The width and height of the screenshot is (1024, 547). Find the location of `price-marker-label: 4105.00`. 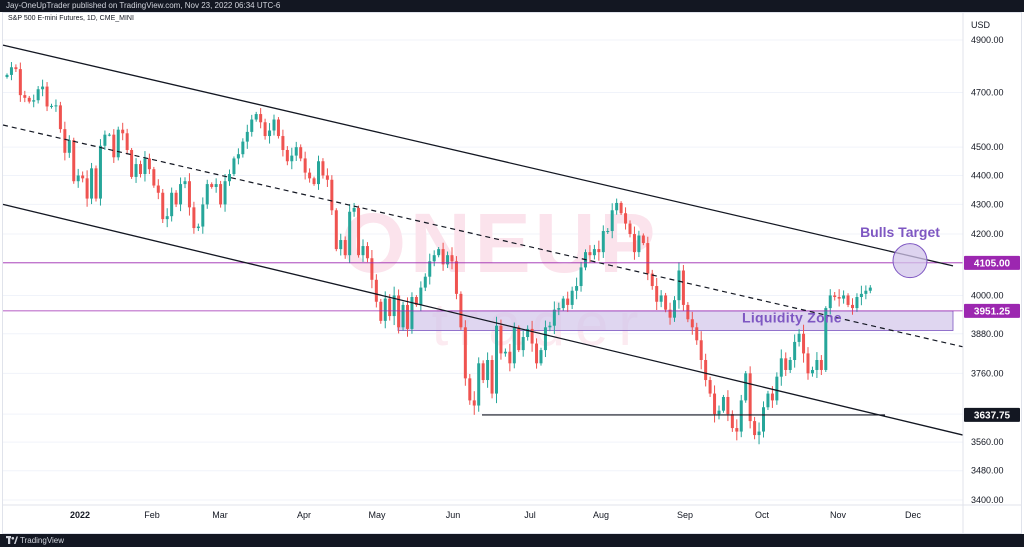

price-marker-label: 4105.00 is located at coordinates (992, 263).